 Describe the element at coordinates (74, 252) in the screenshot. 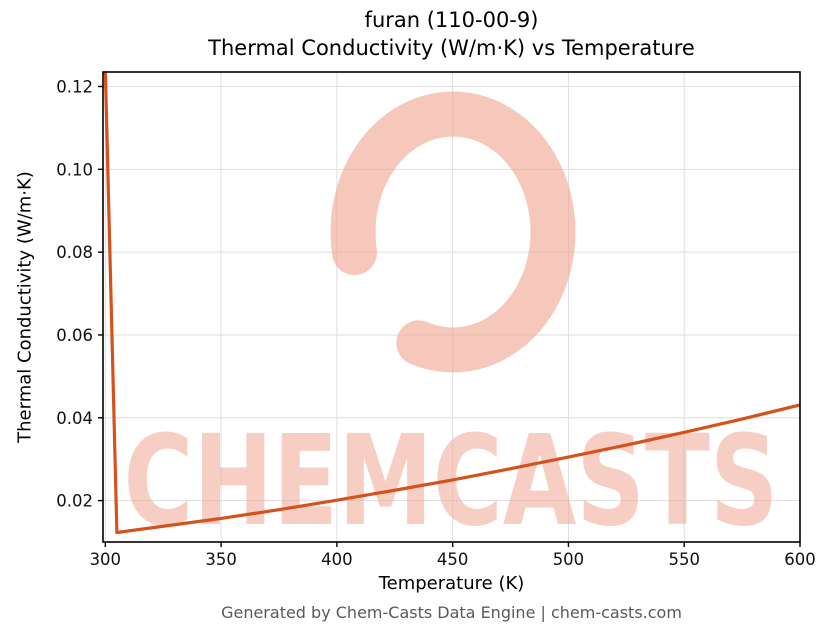

I see `svg-text: 0.08` at that location.